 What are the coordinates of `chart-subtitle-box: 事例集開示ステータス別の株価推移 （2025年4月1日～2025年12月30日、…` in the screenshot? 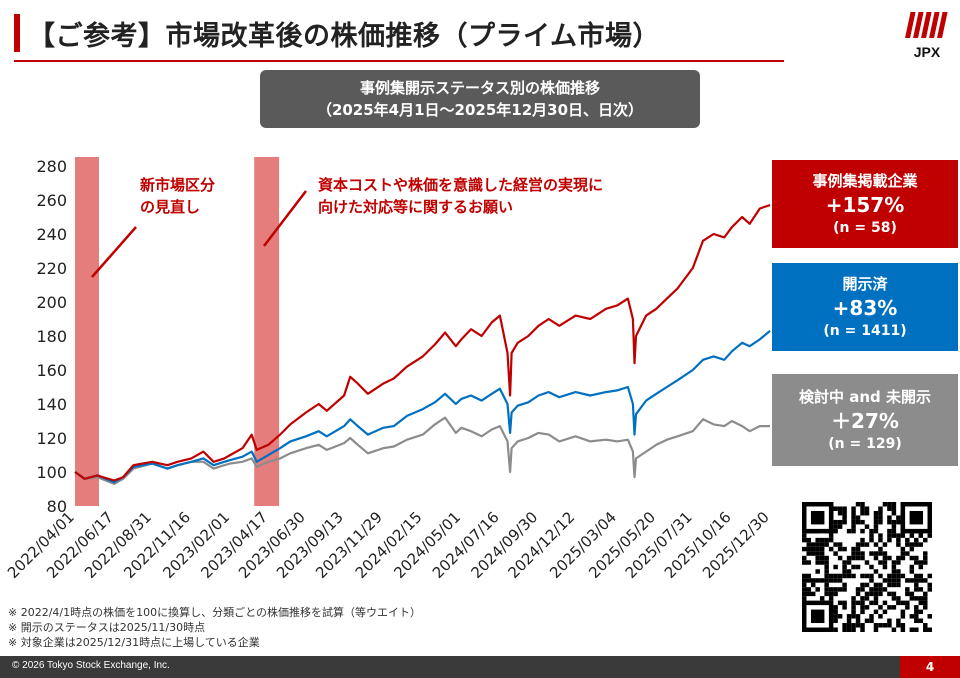 It's located at (480, 99).